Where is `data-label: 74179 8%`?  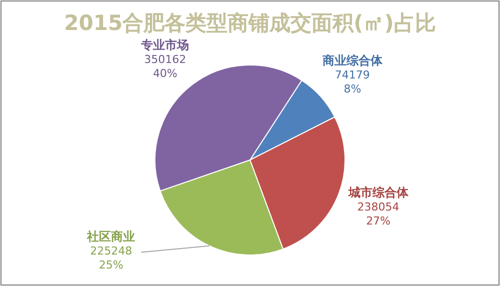
data-label: 74179 8% is located at coordinates (352, 82).